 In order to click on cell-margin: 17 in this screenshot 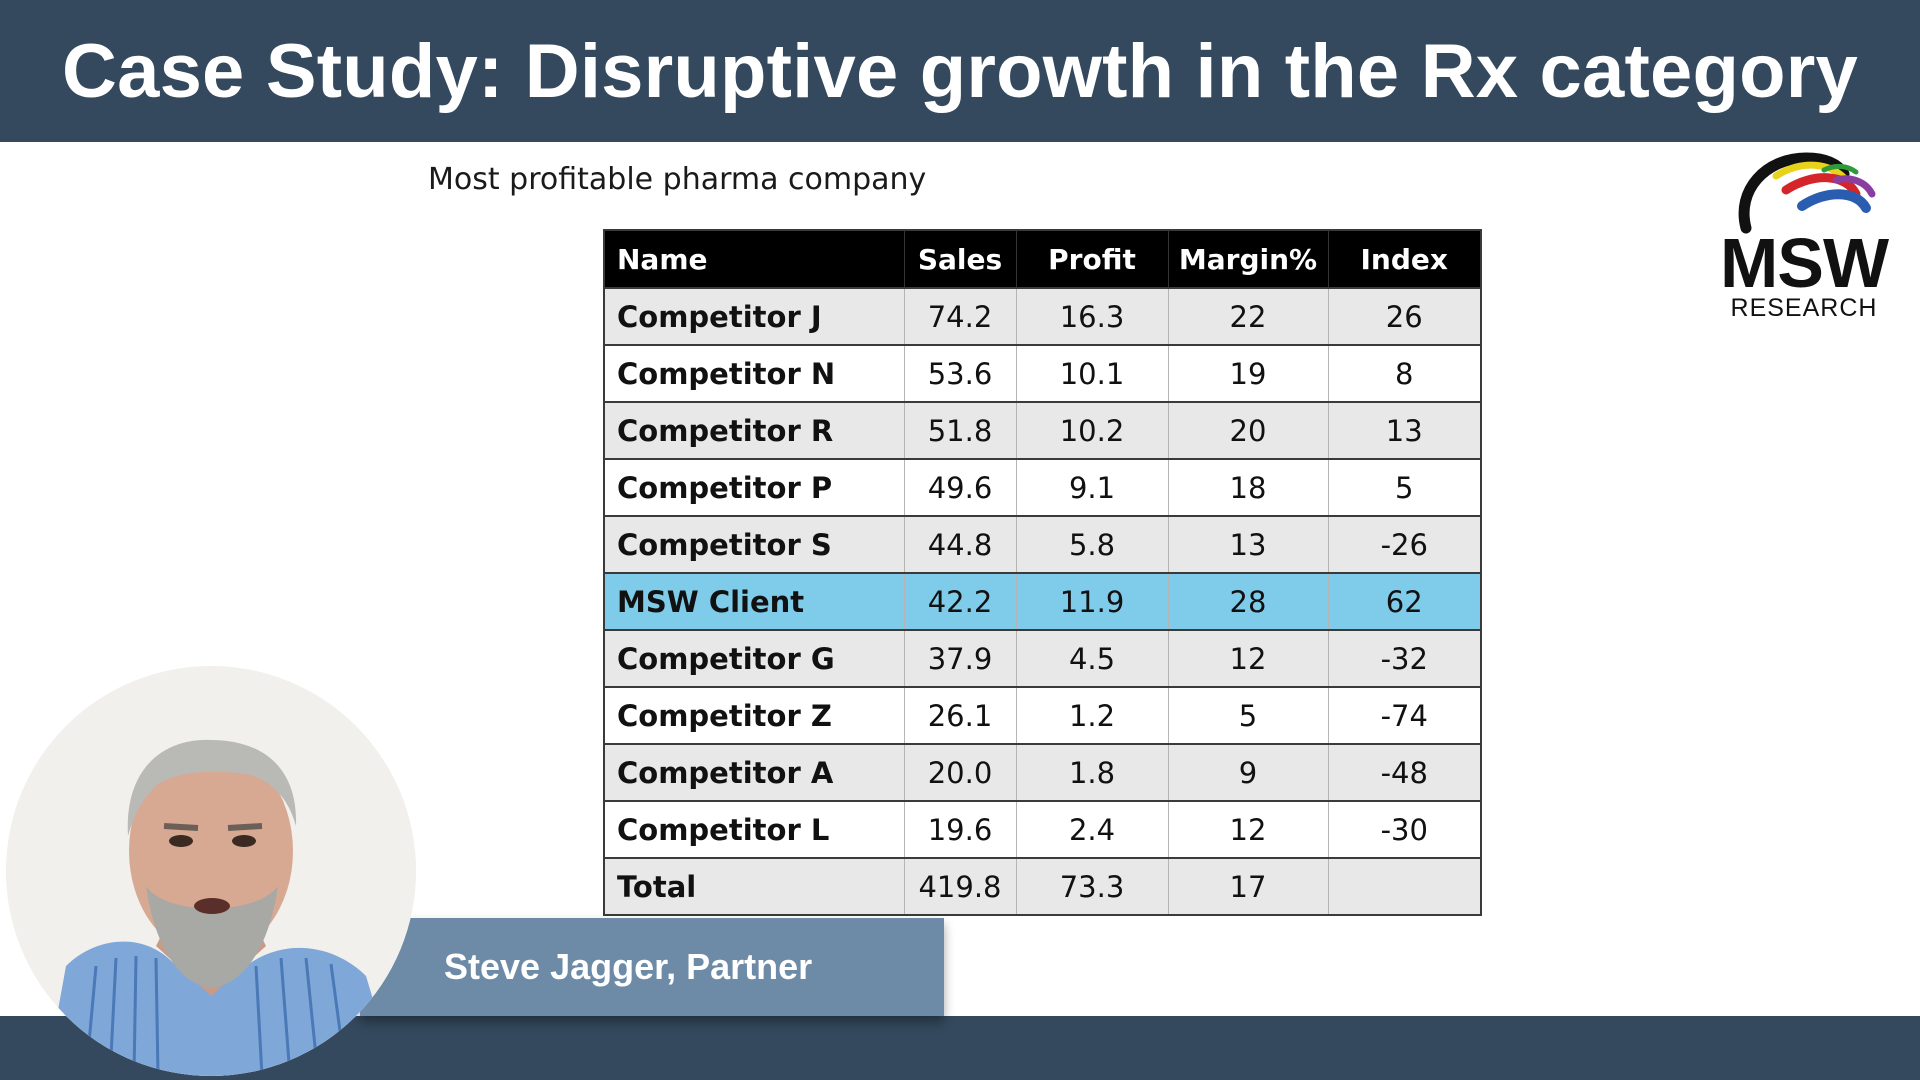, I will do `click(1247, 886)`.